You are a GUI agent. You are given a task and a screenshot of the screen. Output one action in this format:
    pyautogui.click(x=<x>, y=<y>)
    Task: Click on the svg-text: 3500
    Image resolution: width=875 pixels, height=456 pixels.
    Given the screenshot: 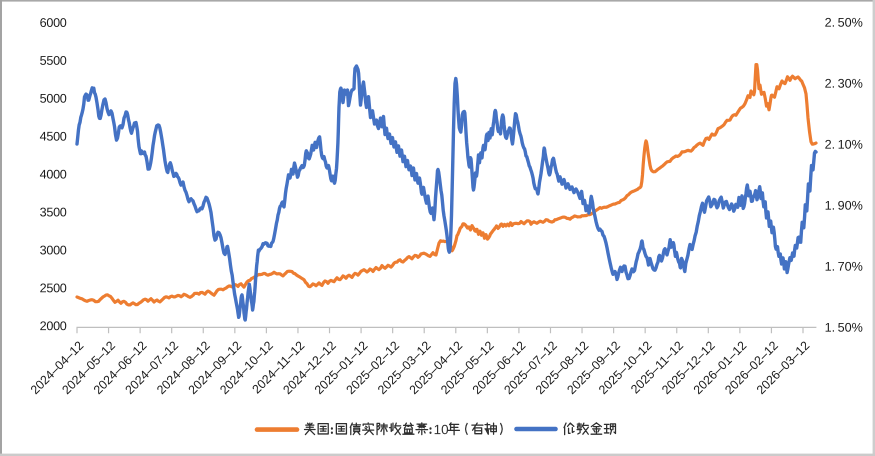 What is the action you would take?
    pyautogui.click(x=53, y=212)
    